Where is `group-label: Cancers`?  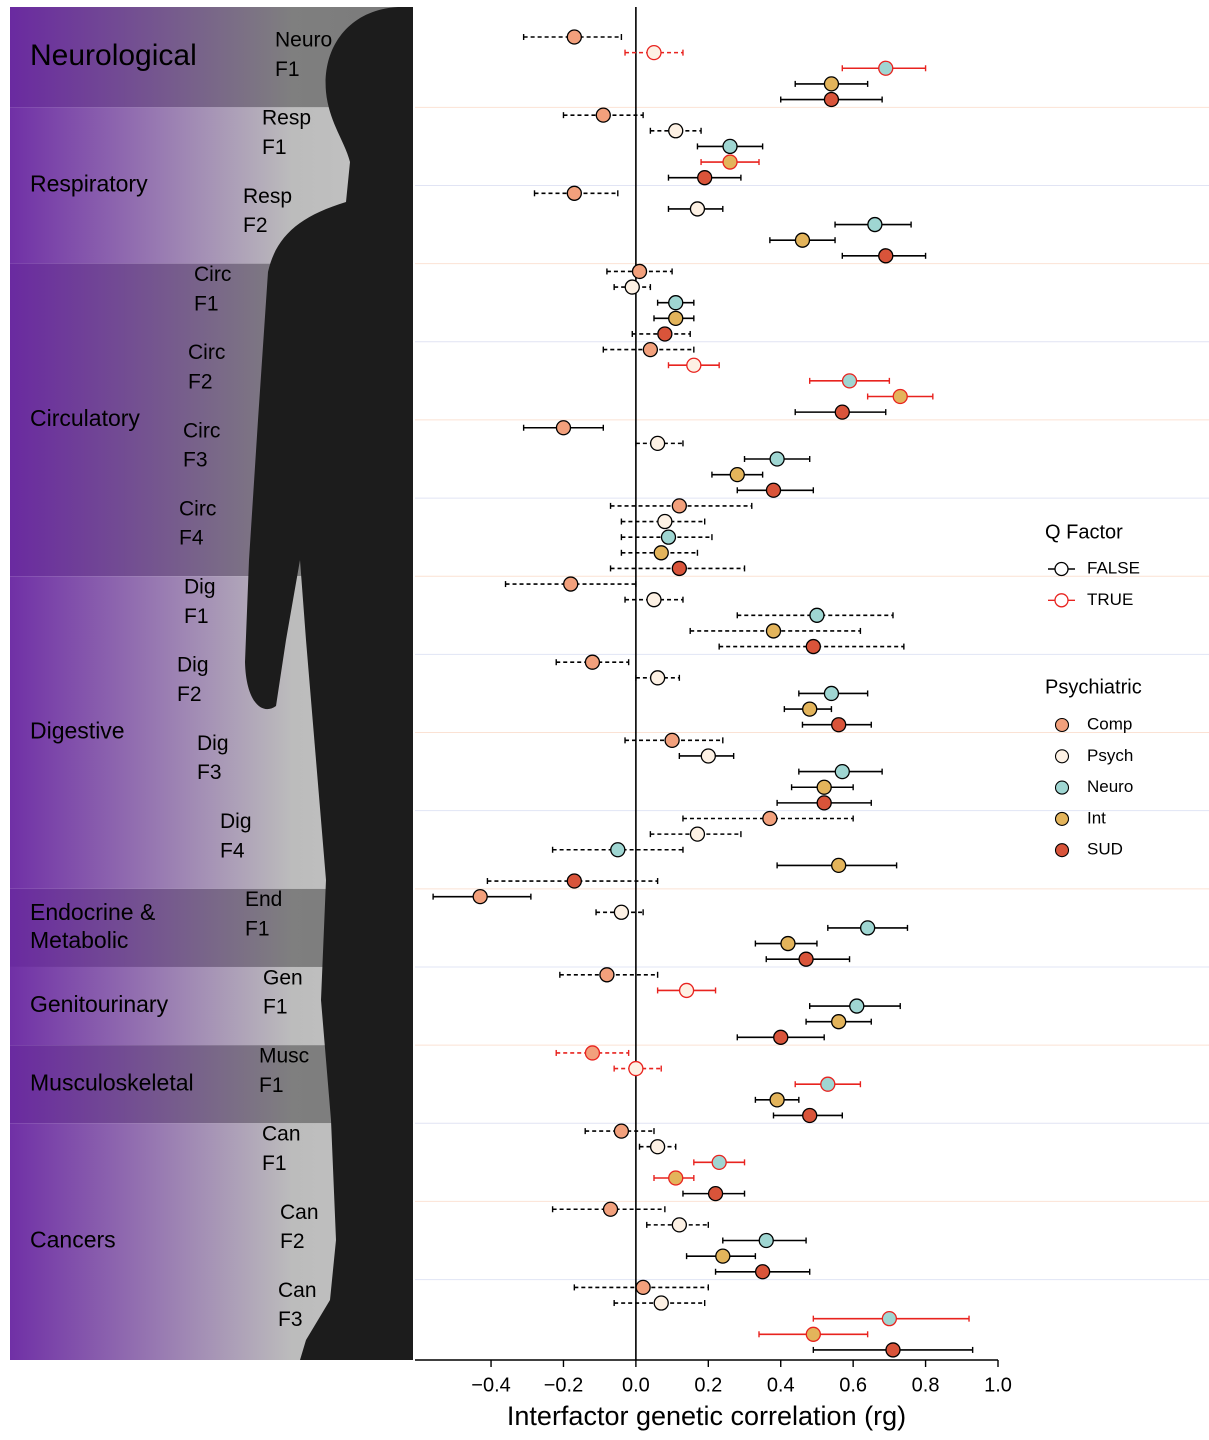 group-label: Cancers is located at coordinates (73, 1240).